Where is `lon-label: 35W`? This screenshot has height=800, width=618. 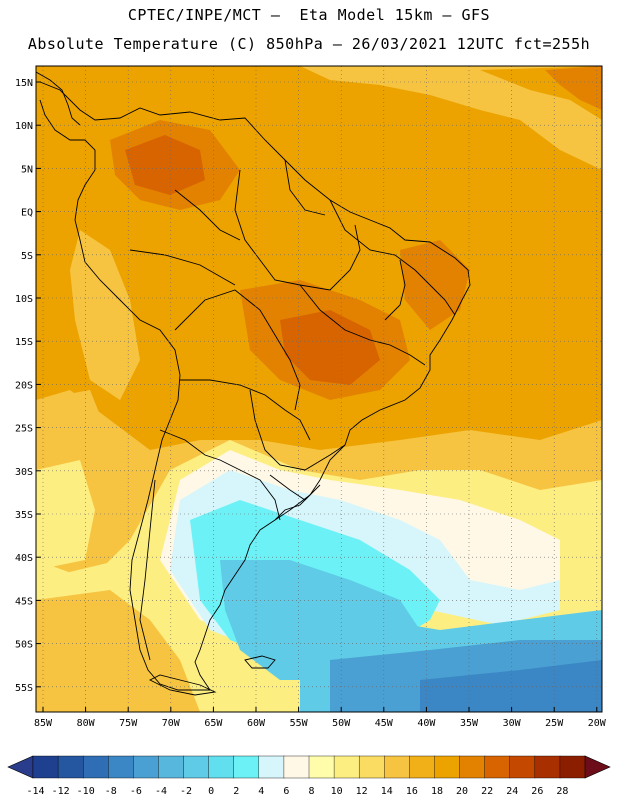 lon-label: 35W is located at coordinates (469, 723).